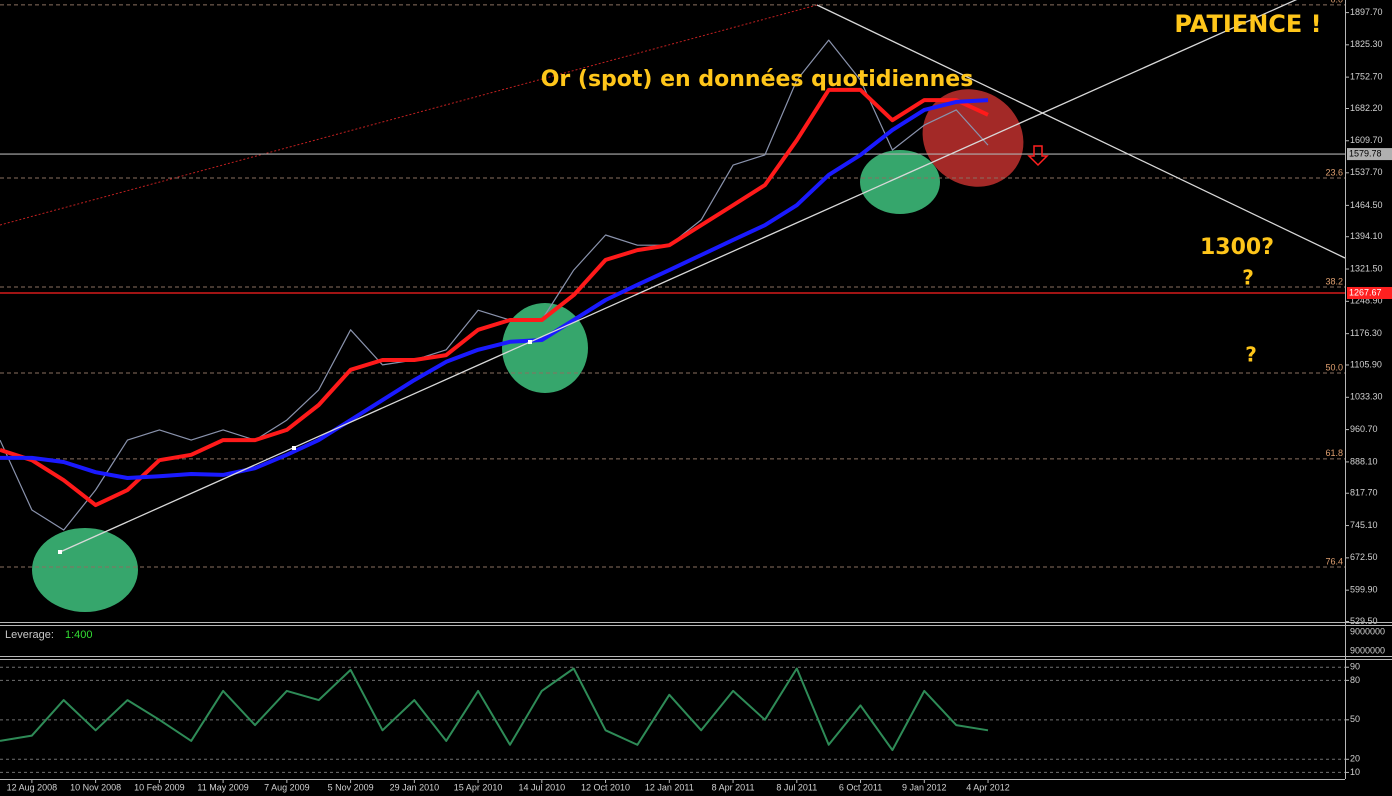 The image size is (1392, 796). Describe the element at coordinates (1334, 367) in the screenshot. I see `fib-label: 50.0` at that location.